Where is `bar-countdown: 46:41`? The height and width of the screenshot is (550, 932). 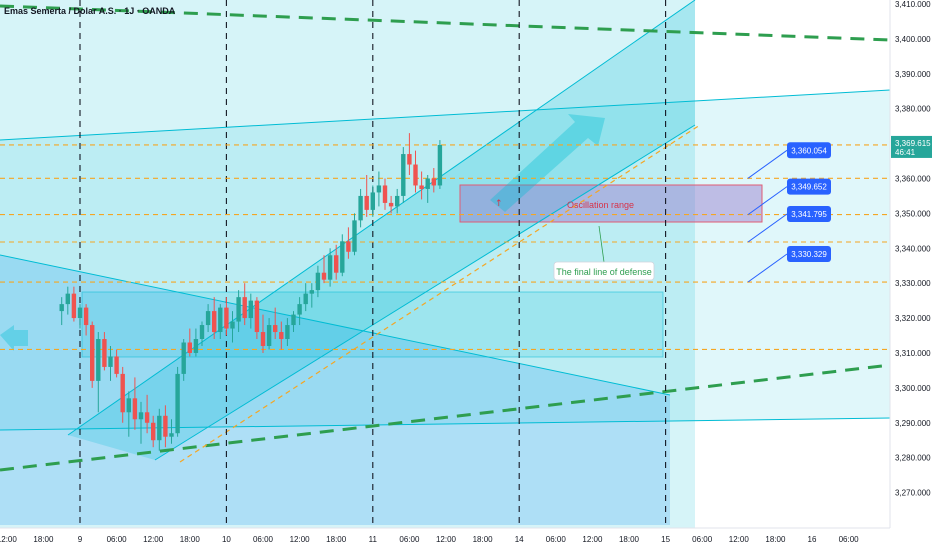 bar-countdown: 46:41 is located at coordinates (905, 152).